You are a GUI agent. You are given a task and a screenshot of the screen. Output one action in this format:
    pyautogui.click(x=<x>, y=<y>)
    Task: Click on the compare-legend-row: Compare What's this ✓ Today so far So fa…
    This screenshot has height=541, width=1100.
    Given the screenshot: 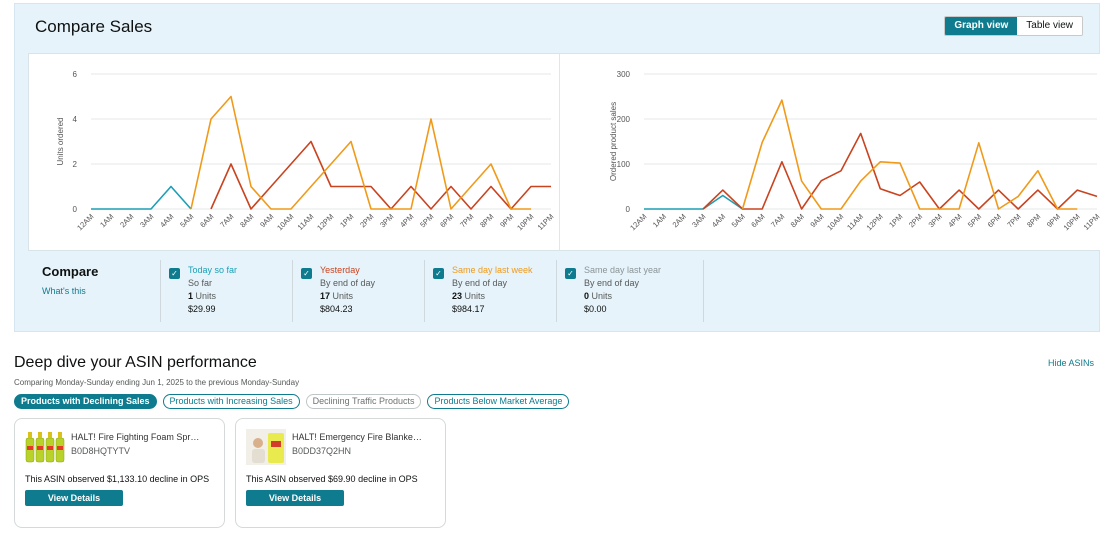 What is the action you would take?
    pyautogui.click(x=378, y=291)
    